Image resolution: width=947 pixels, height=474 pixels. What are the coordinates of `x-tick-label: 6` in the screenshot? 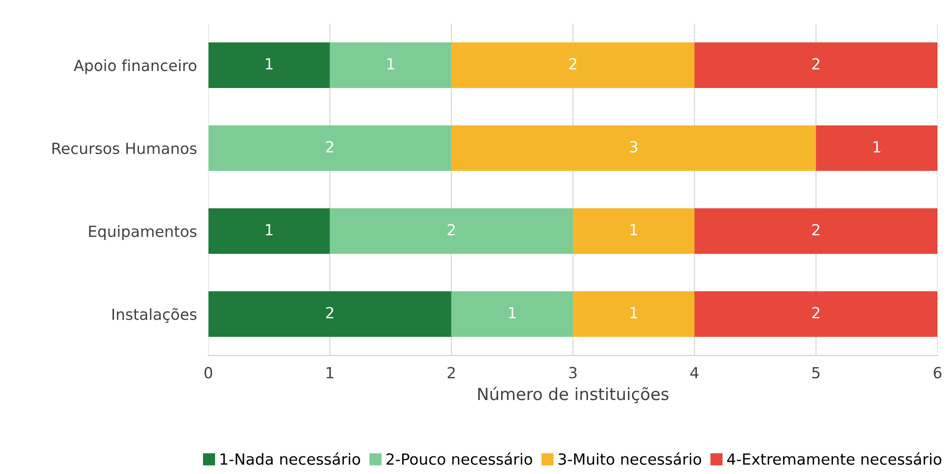 It's located at (938, 372).